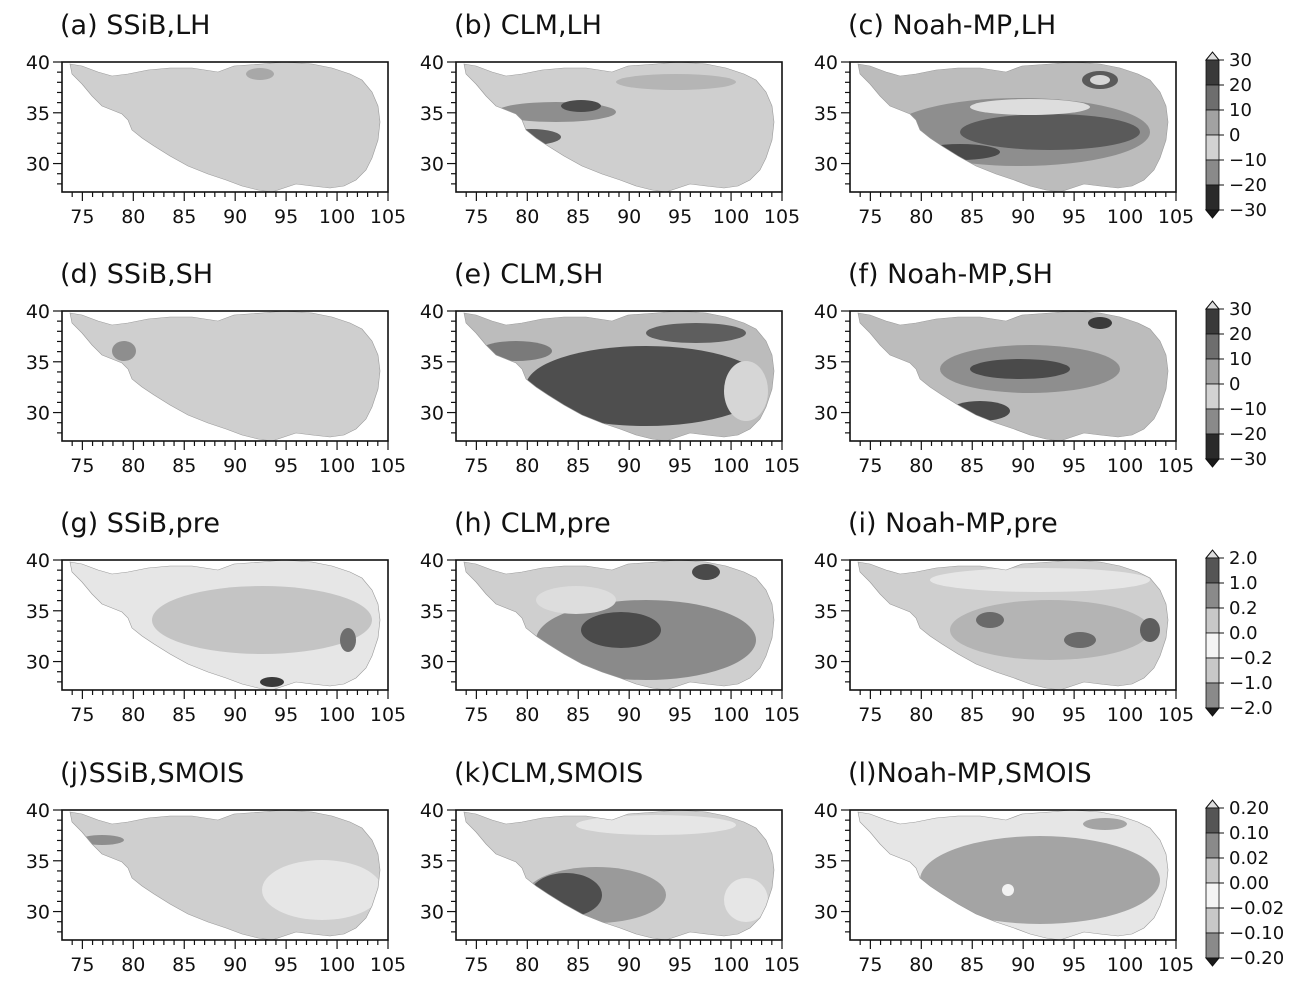 This screenshot has height=988, width=1315. What do you see at coordinates (1249, 808) in the screenshot?
I see `colorbar-label: 0.20` at bounding box center [1249, 808].